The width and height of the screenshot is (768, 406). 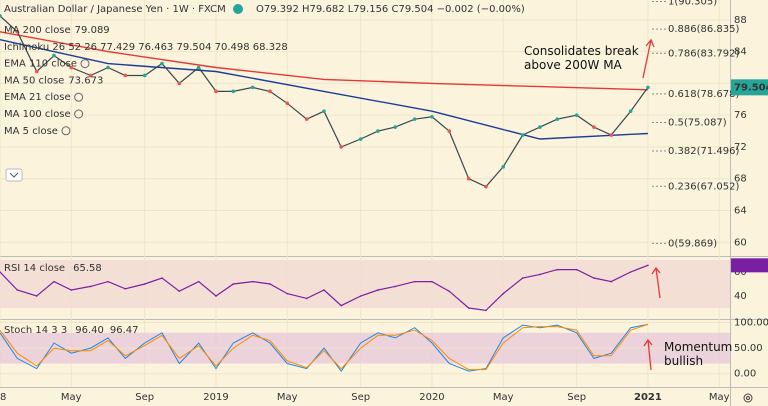 What do you see at coordinates (31, 131) in the screenshot?
I see `legend-label: MA 5 close` at bounding box center [31, 131].